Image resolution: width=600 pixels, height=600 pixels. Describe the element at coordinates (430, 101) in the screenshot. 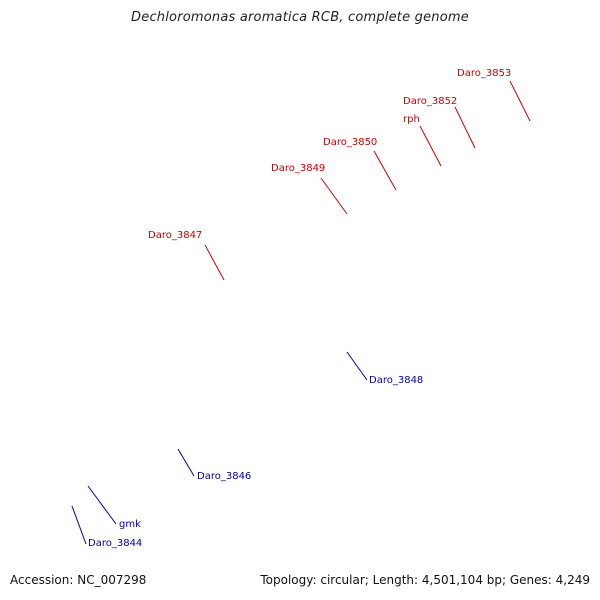

I see `gene-label-forward: Daro_3852` at that location.